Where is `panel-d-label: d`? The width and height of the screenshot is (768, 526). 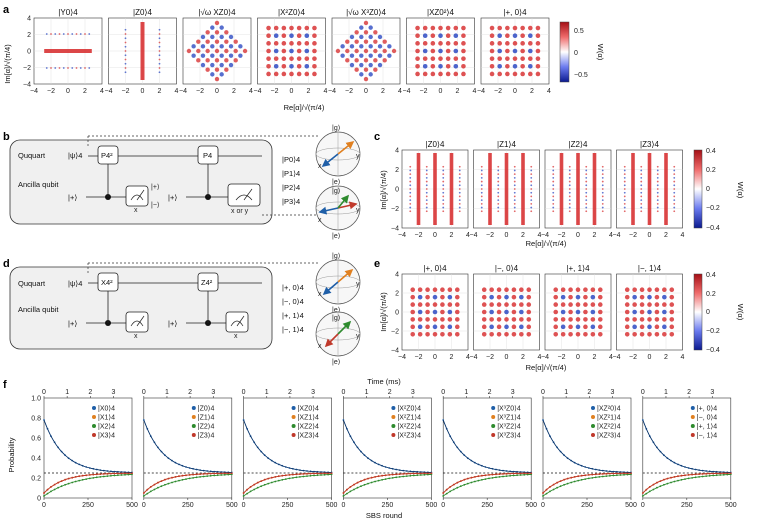 panel-d-label: d is located at coordinates (6, 264).